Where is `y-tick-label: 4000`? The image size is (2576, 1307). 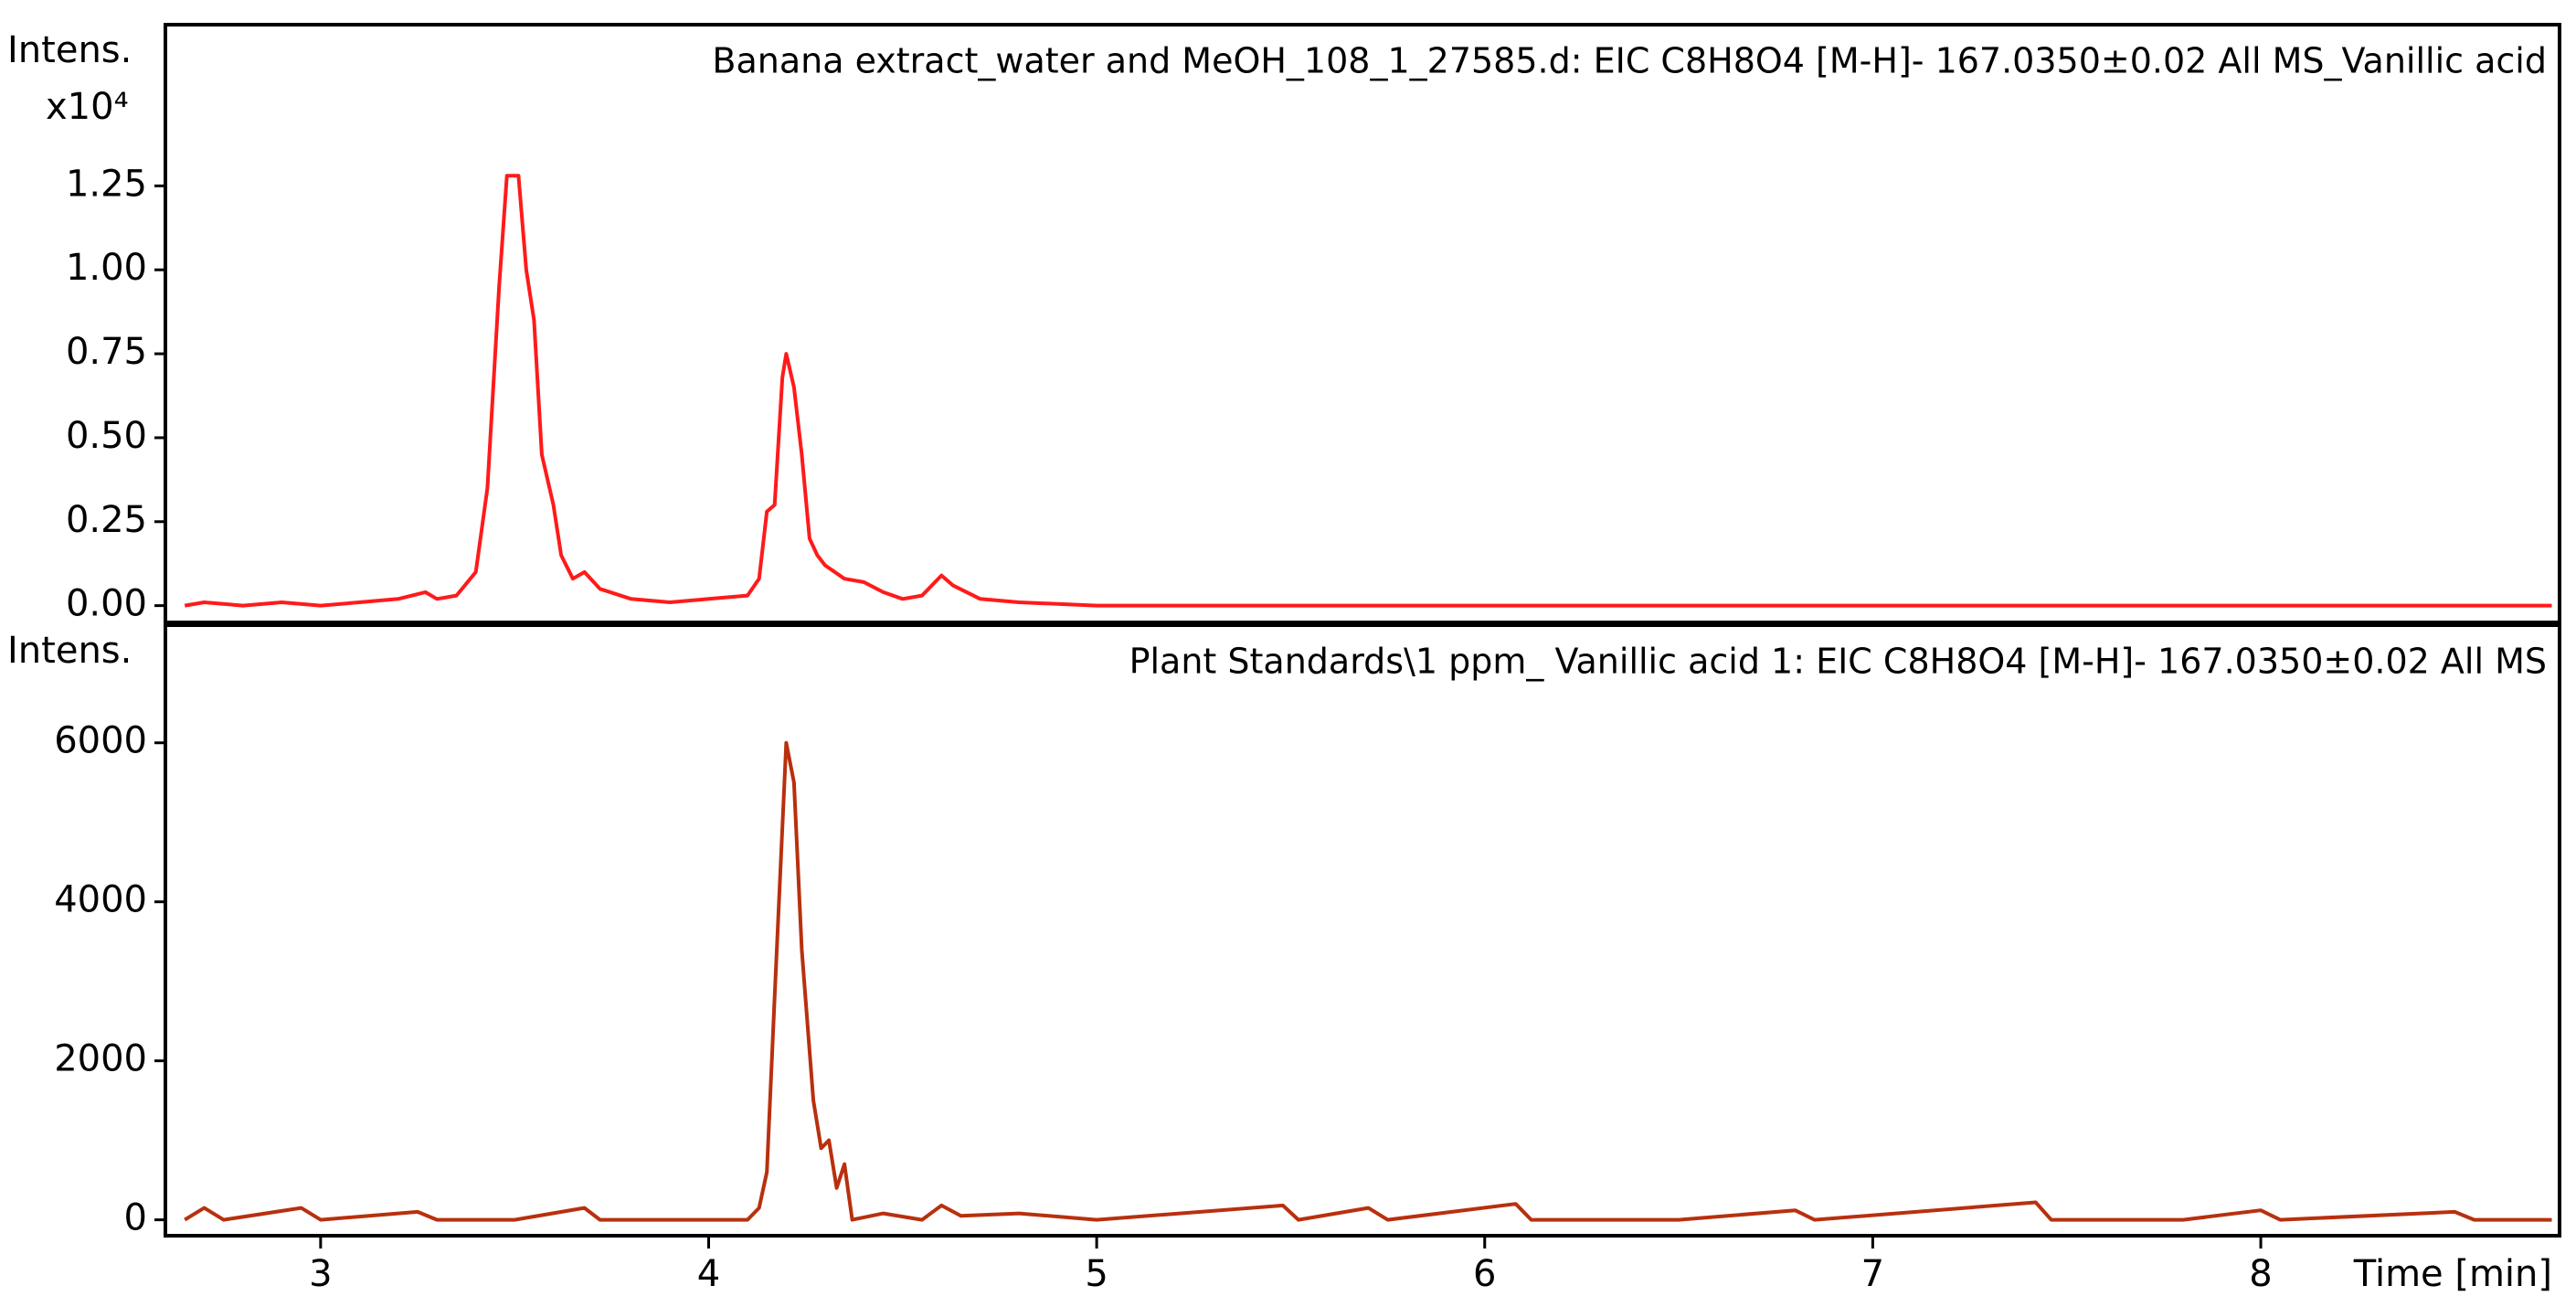 y-tick-label: 4000 is located at coordinates (100, 900).